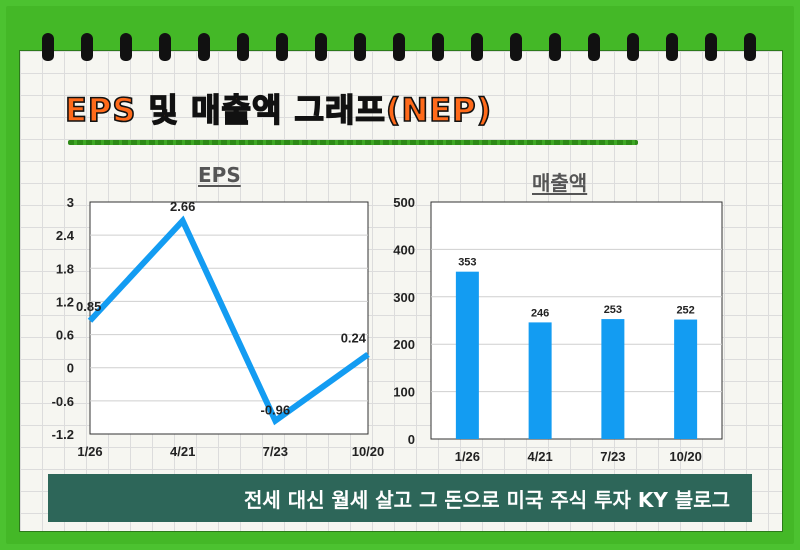 Image resolution: width=800 pixels, height=550 pixels. What do you see at coordinates (404, 392) in the screenshot?
I see `revenue-y-tick-label: 100` at bounding box center [404, 392].